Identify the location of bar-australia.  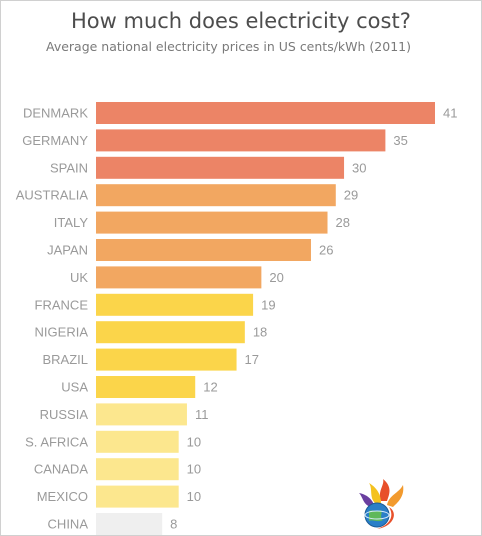
(216, 195).